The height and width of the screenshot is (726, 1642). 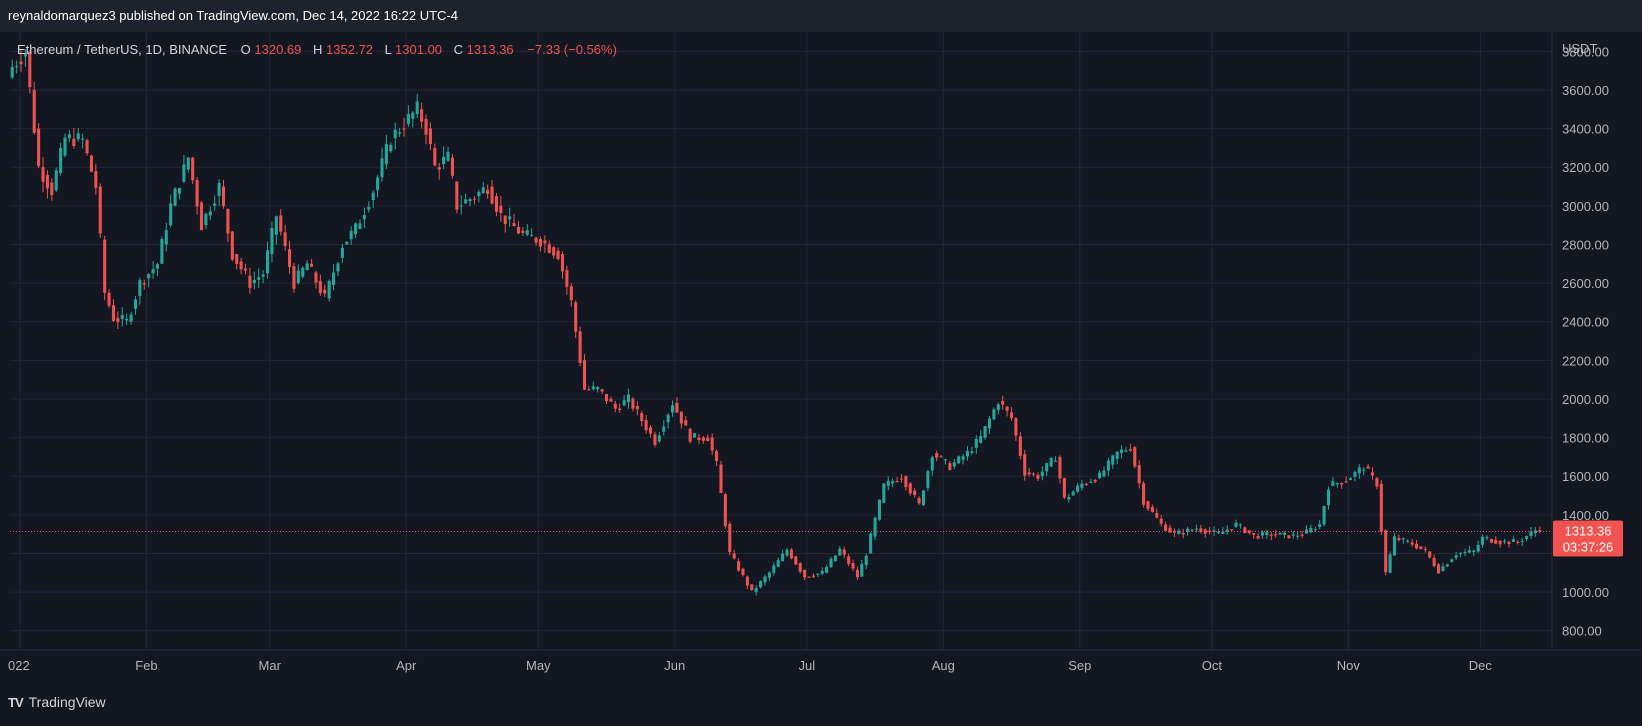 What do you see at coordinates (1585, 322) in the screenshot?
I see `price-tick-label: 2400.00` at bounding box center [1585, 322].